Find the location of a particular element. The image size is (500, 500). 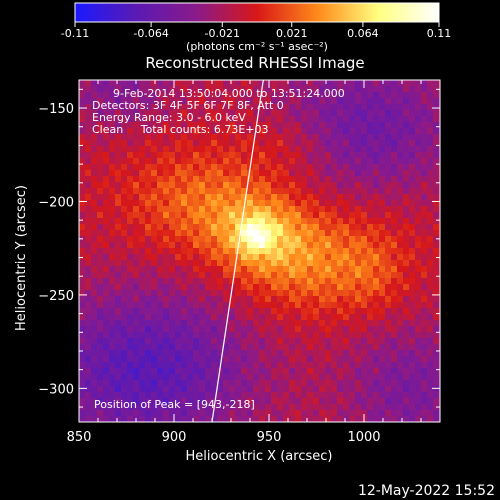

colorbar-tick-label: -0.021 is located at coordinates (222, 33).